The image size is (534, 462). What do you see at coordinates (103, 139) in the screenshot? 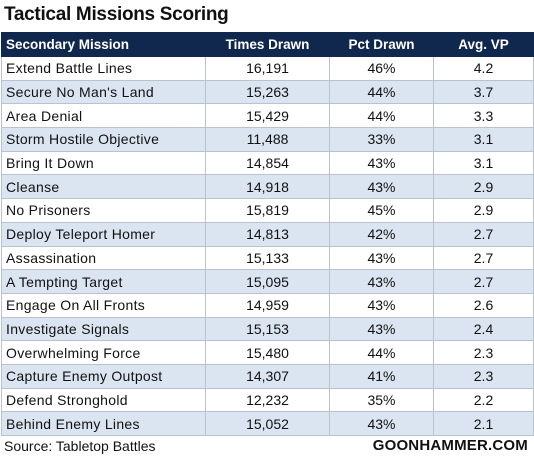
I see `mission-name-cell: Storm Hostile Objective` at bounding box center [103, 139].